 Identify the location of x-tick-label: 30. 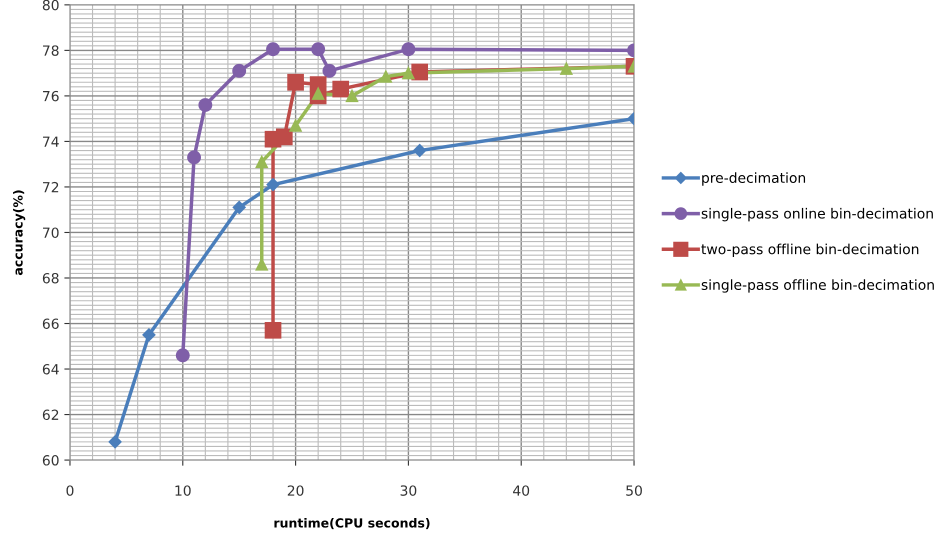
(408, 490).